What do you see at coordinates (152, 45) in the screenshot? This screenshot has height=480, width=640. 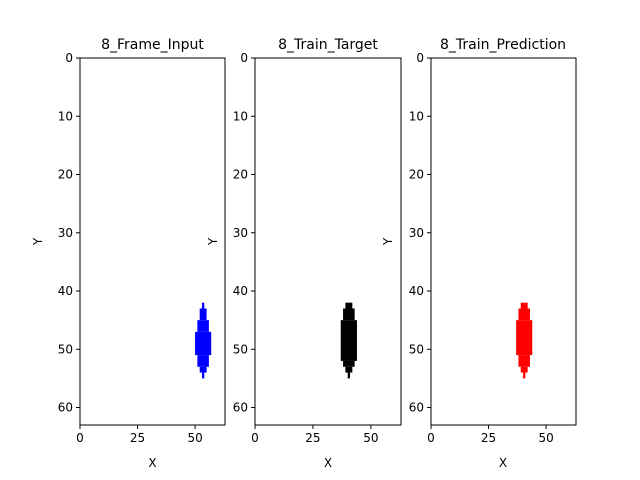 I see `subplot-title: 8_Frame_Input` at bounding box center [152, 45].